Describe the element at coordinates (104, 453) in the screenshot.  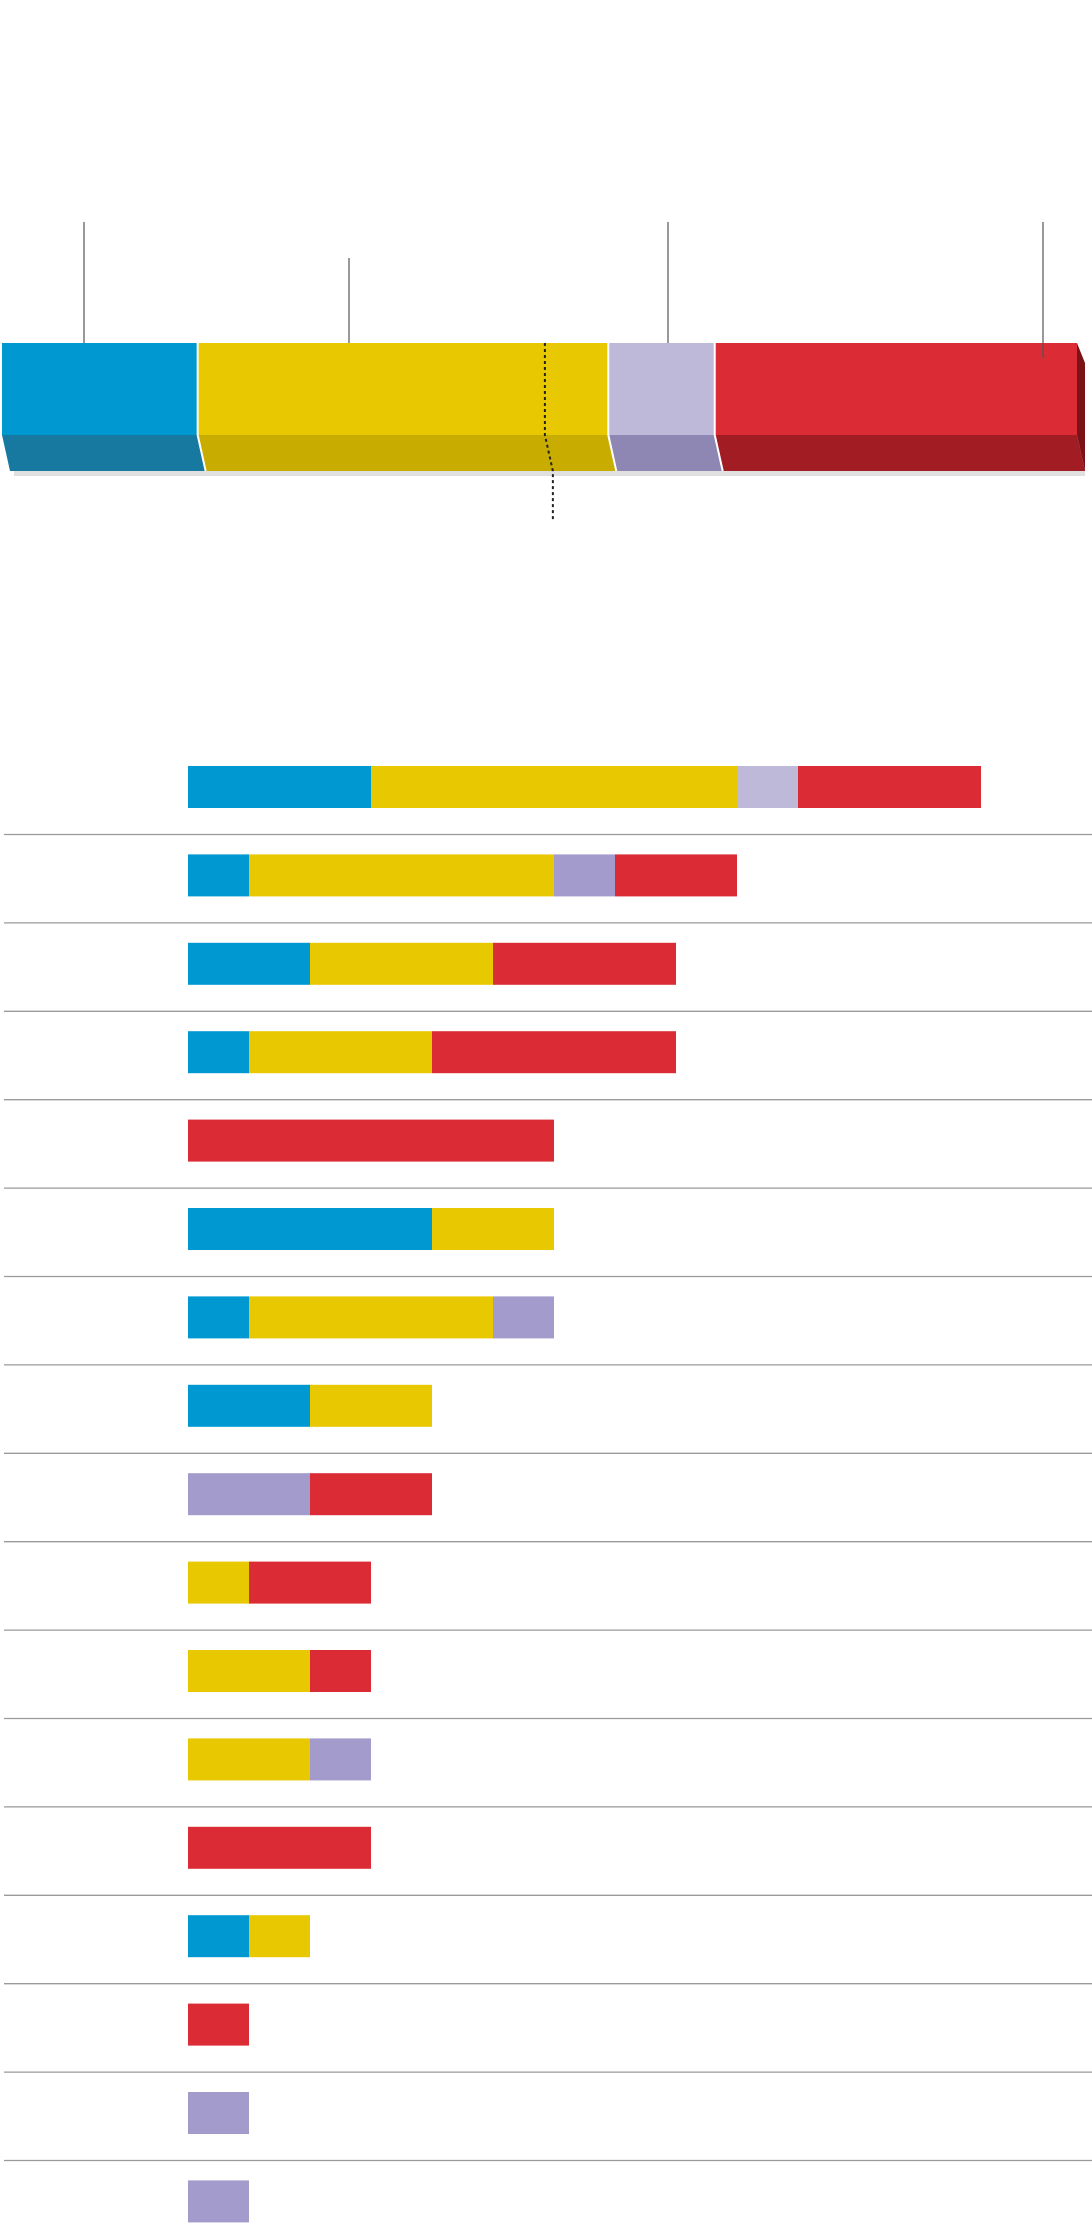
I see `top-bar-bevel-blue` at that location.